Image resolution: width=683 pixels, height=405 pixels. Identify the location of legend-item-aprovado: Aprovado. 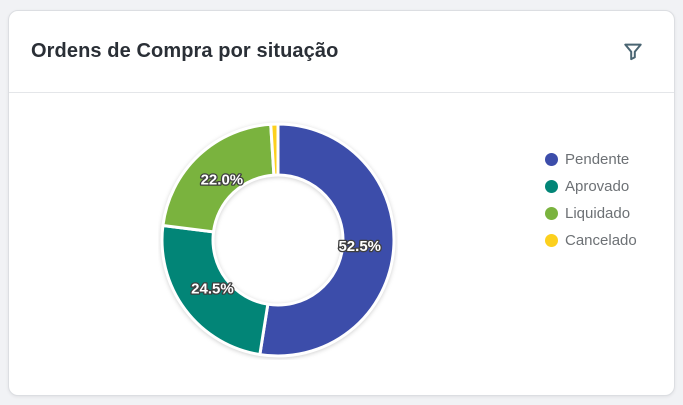
(591, 186).